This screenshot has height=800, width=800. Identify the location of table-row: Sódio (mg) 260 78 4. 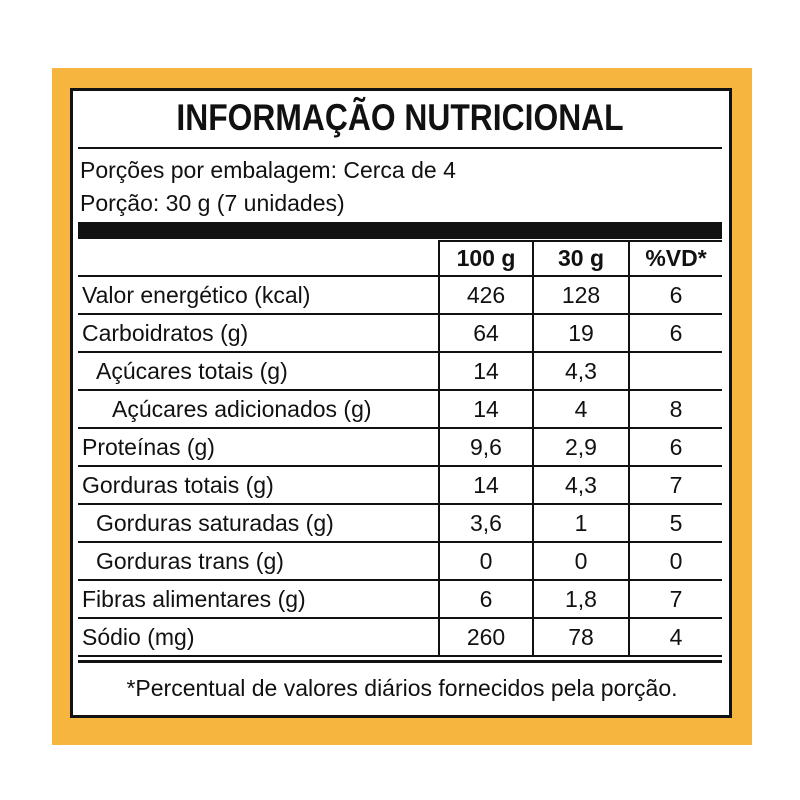
(400, 637).